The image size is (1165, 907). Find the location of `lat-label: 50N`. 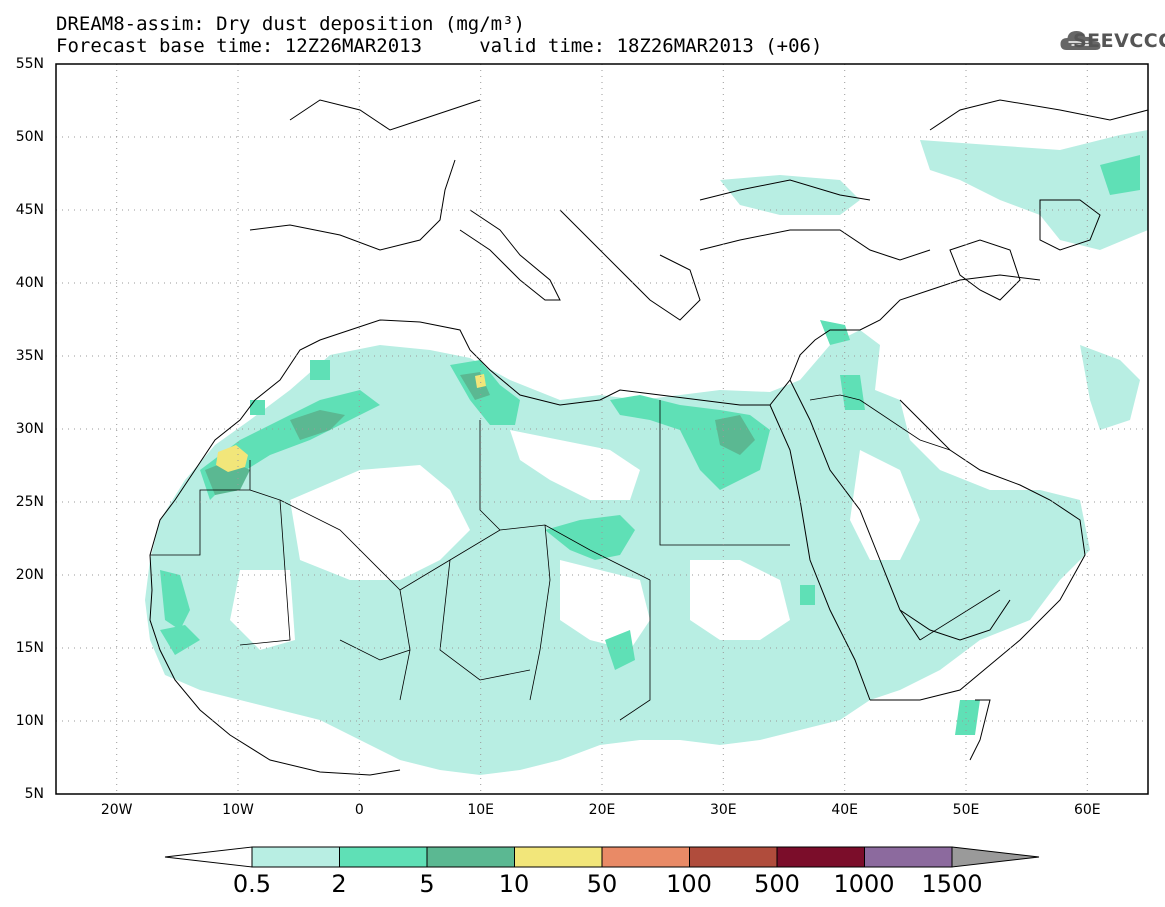

lat-label: 50N is located at coordinates (30, 137).